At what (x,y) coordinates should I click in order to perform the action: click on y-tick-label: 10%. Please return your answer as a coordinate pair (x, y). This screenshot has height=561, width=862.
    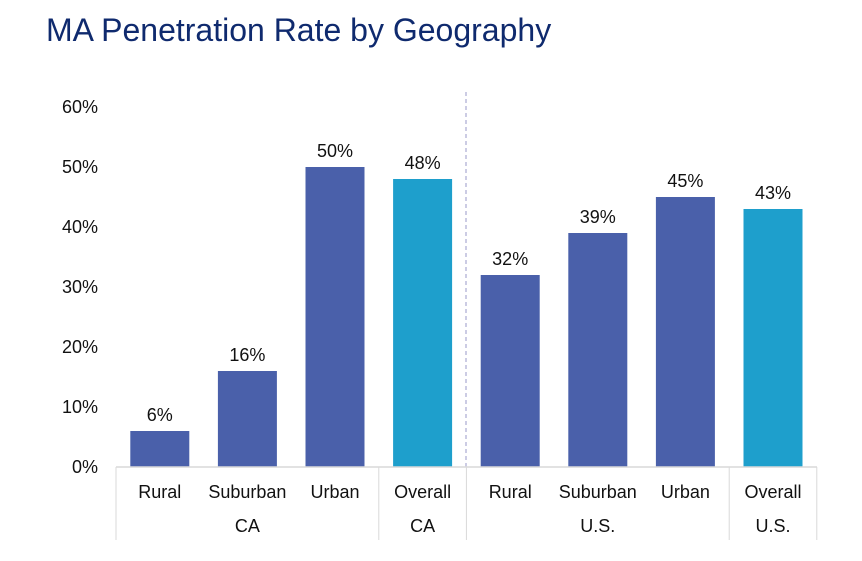
    Looking at the image, I should click on (80, 407).